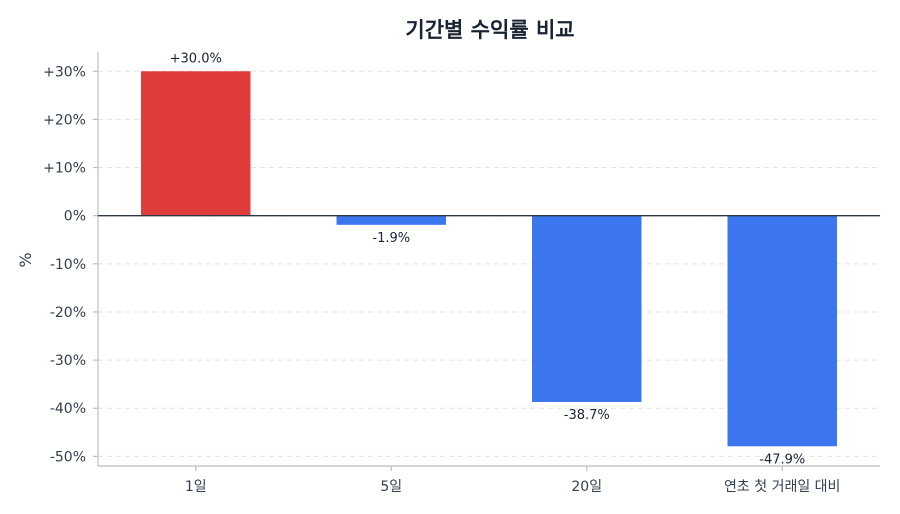  What do you see at coordinates (75, 217) in the screenshot?
I see `y-tick-label: 0%` at bounding box center [75, 217].